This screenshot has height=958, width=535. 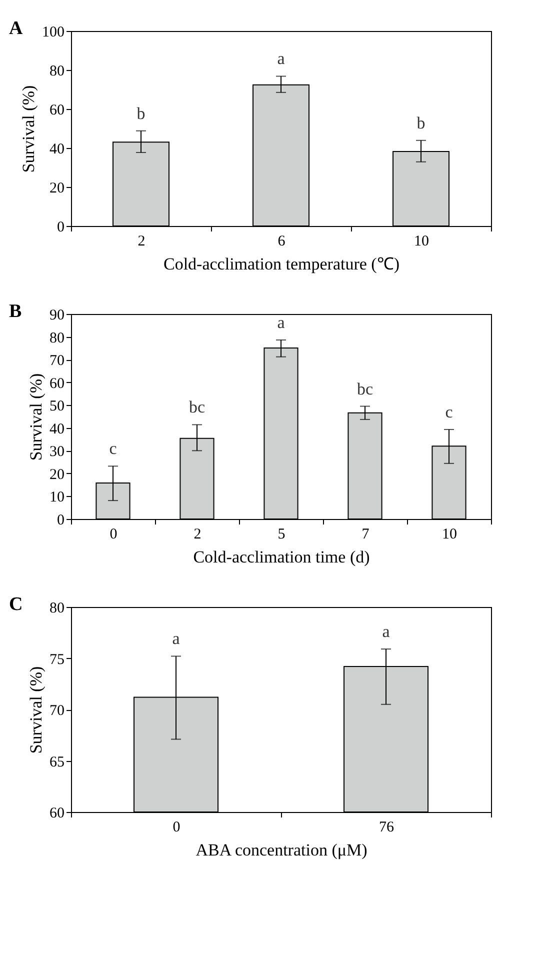 I want to click on y-tick-label: 10, so click(x=57, y=498).